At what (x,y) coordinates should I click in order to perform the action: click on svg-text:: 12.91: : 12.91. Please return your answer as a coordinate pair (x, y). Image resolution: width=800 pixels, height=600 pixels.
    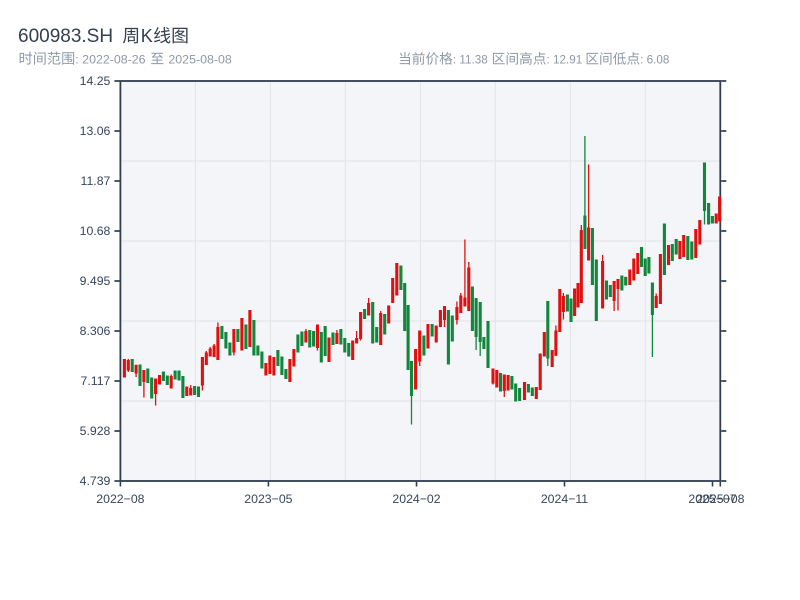
    Looking at the image, I should click on (565, 60).